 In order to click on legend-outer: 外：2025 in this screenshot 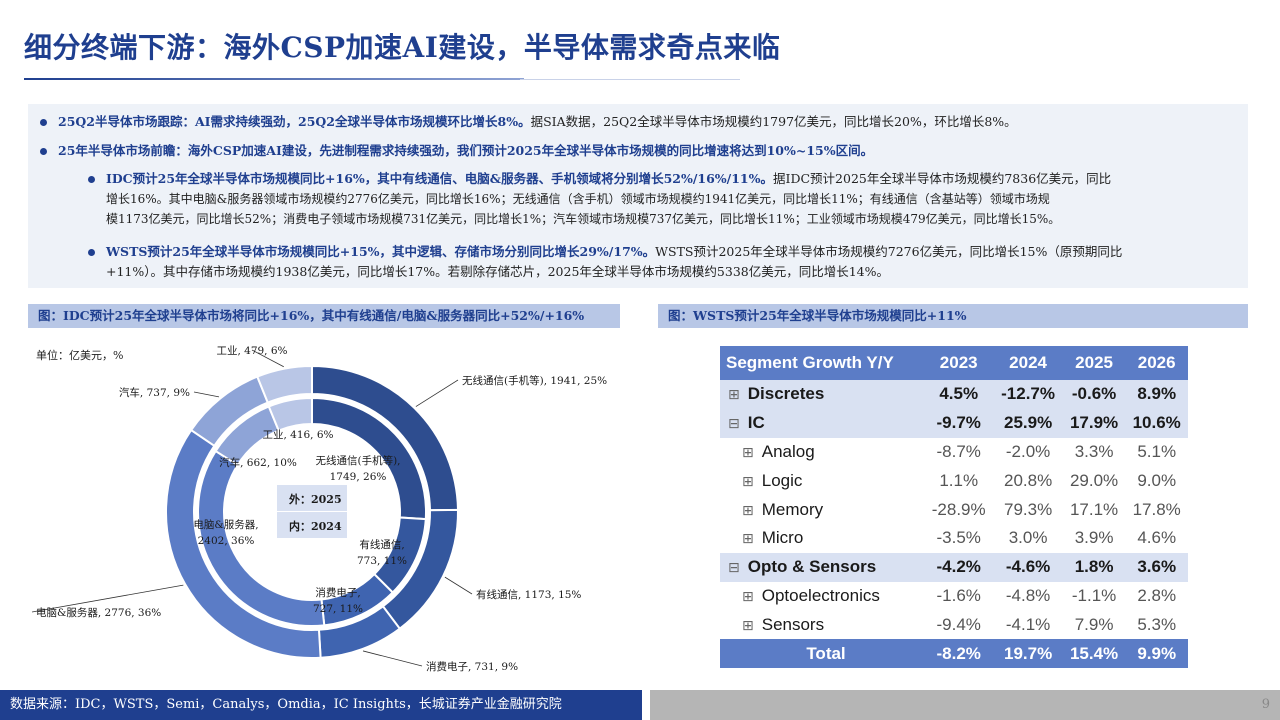, I will do `click(315, 499)`.